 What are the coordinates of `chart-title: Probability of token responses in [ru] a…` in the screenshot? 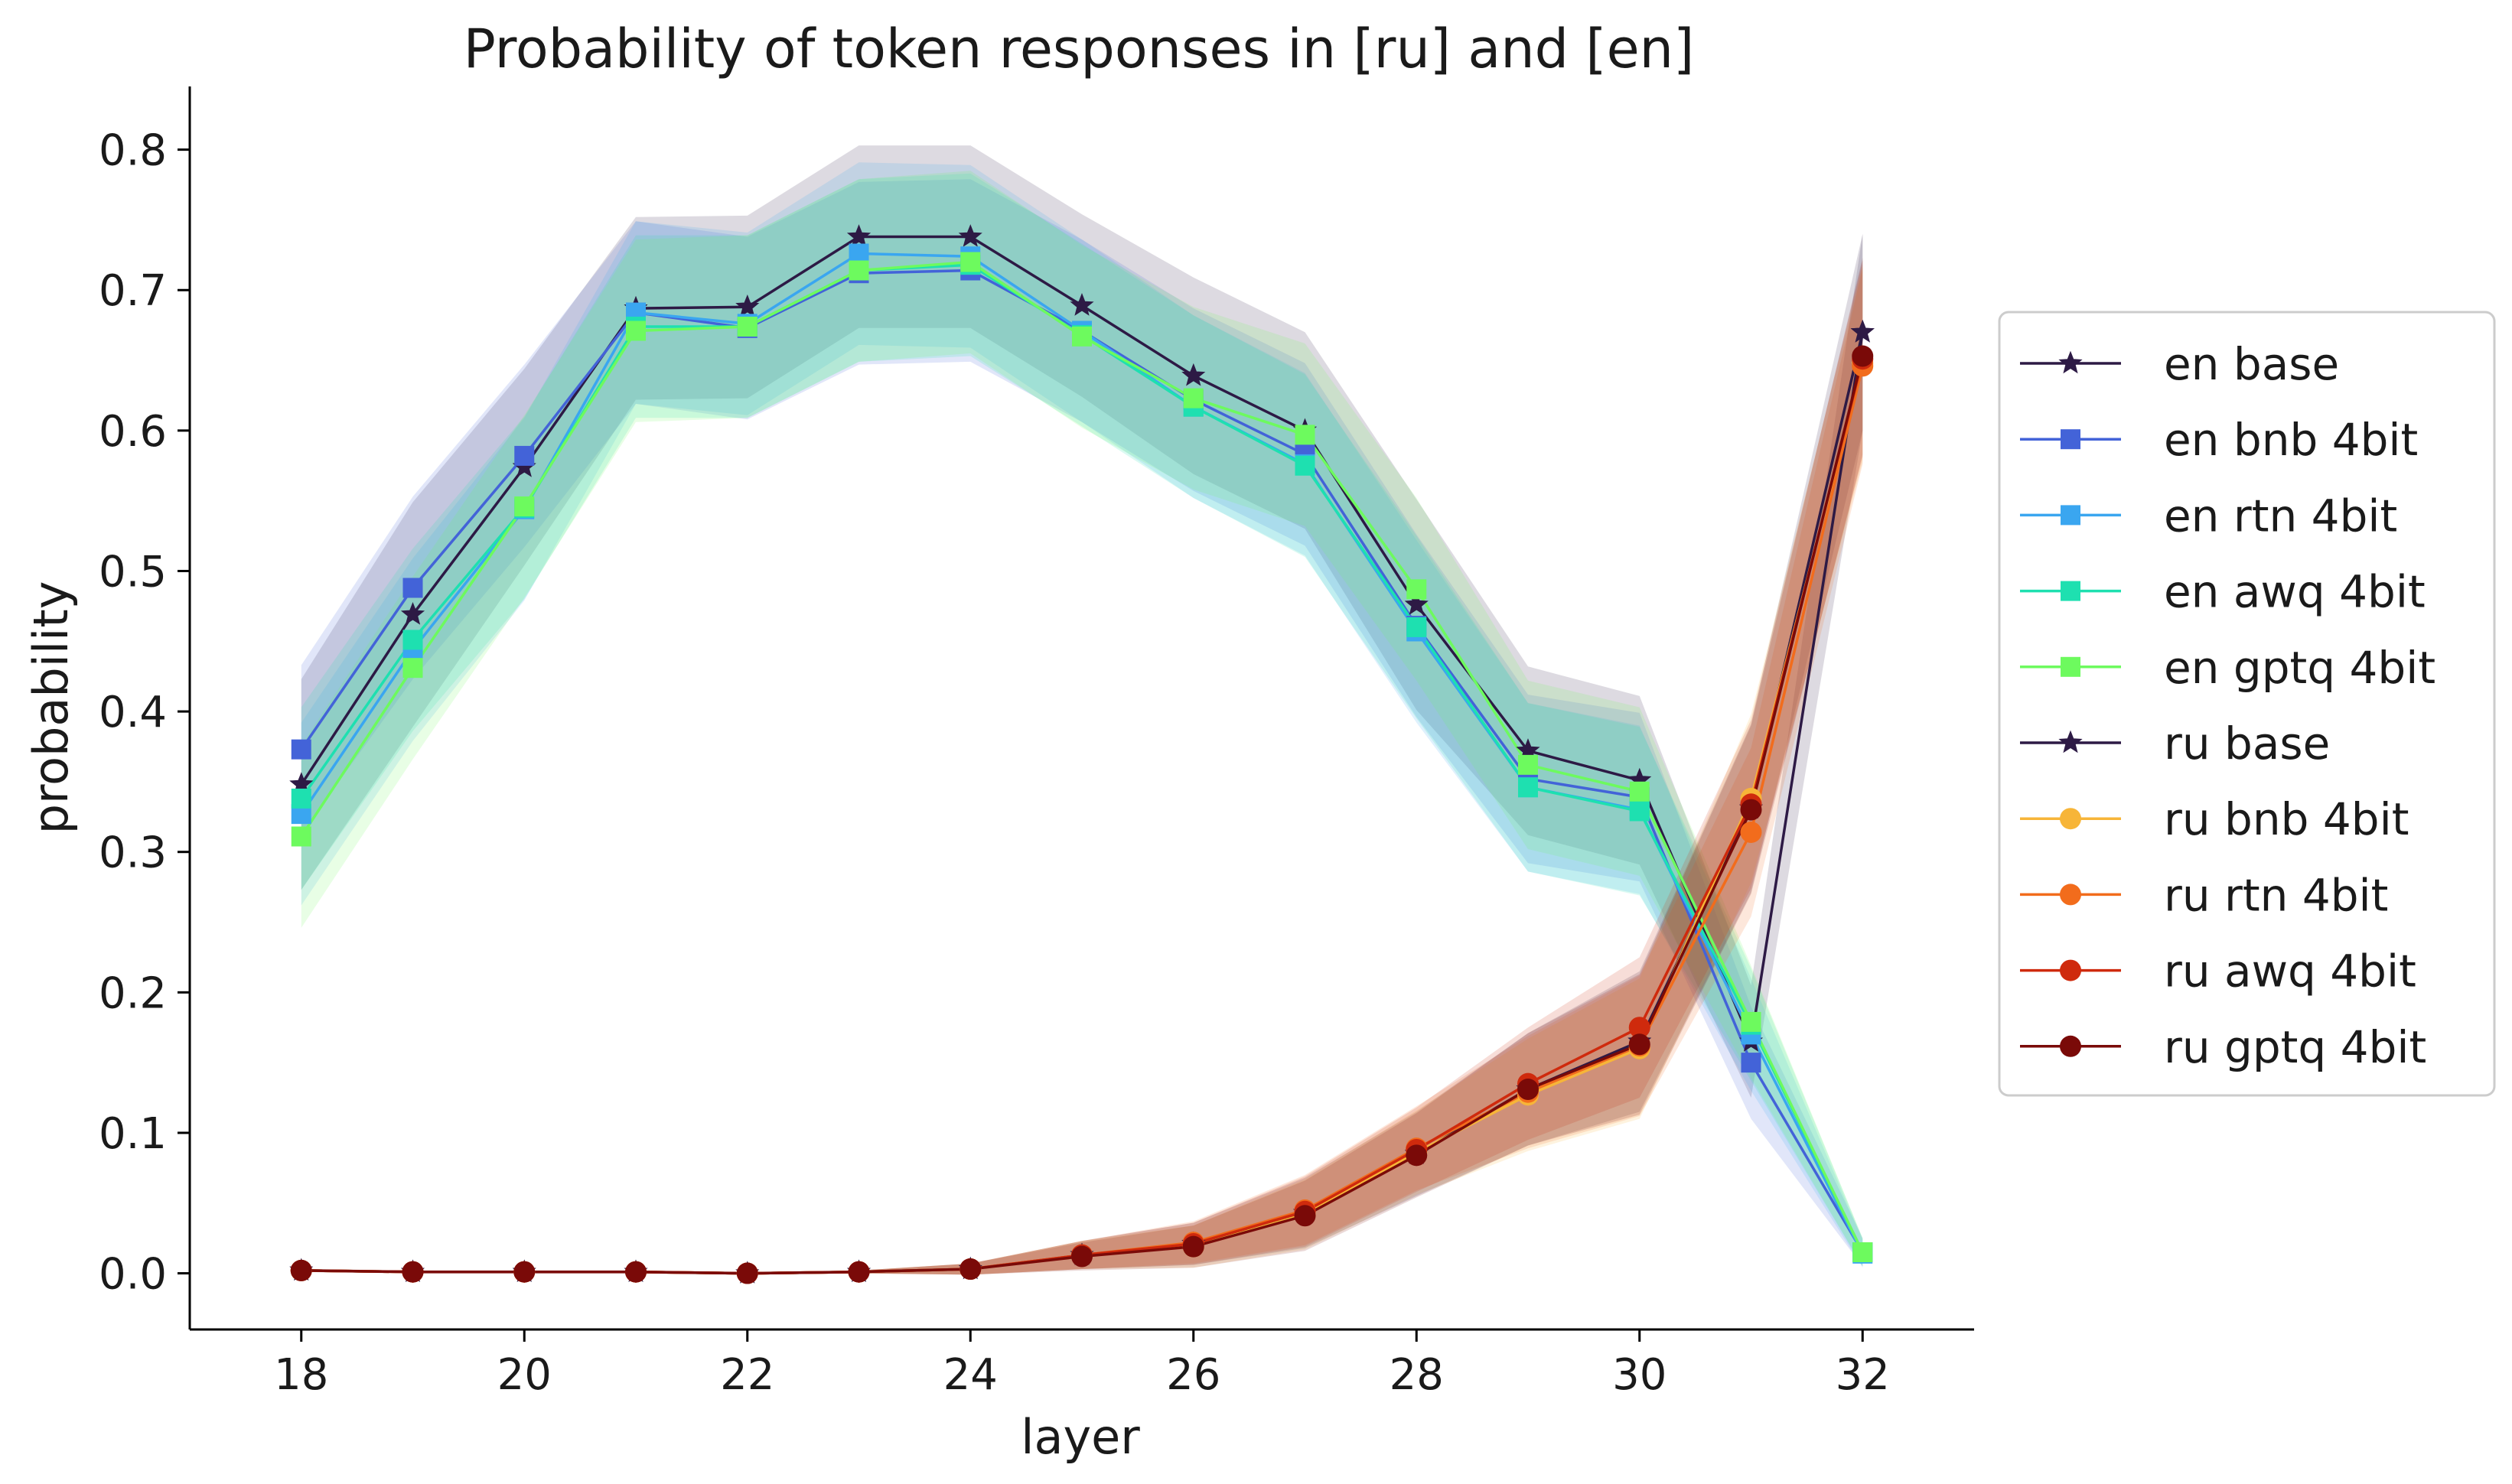 It's located at (1079, 49).